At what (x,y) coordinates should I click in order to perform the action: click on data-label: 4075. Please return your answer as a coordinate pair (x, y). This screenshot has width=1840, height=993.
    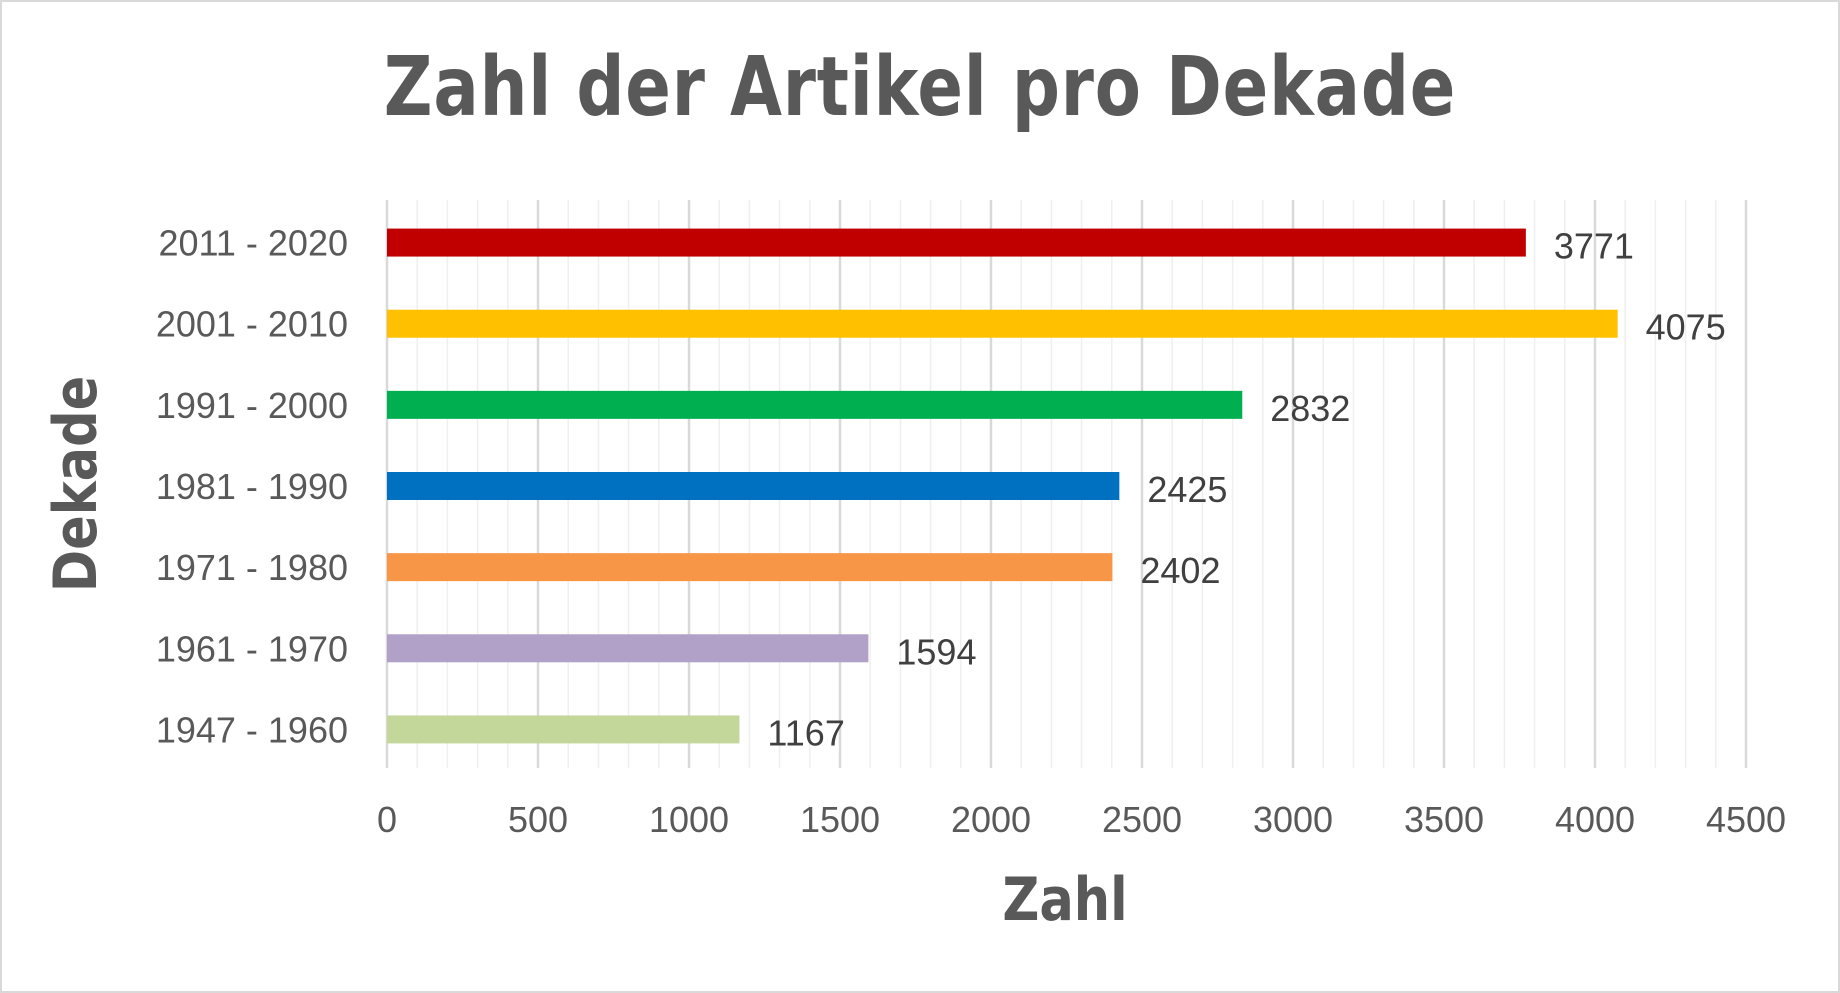
    Looking at the image, I should click on (1686, 327).